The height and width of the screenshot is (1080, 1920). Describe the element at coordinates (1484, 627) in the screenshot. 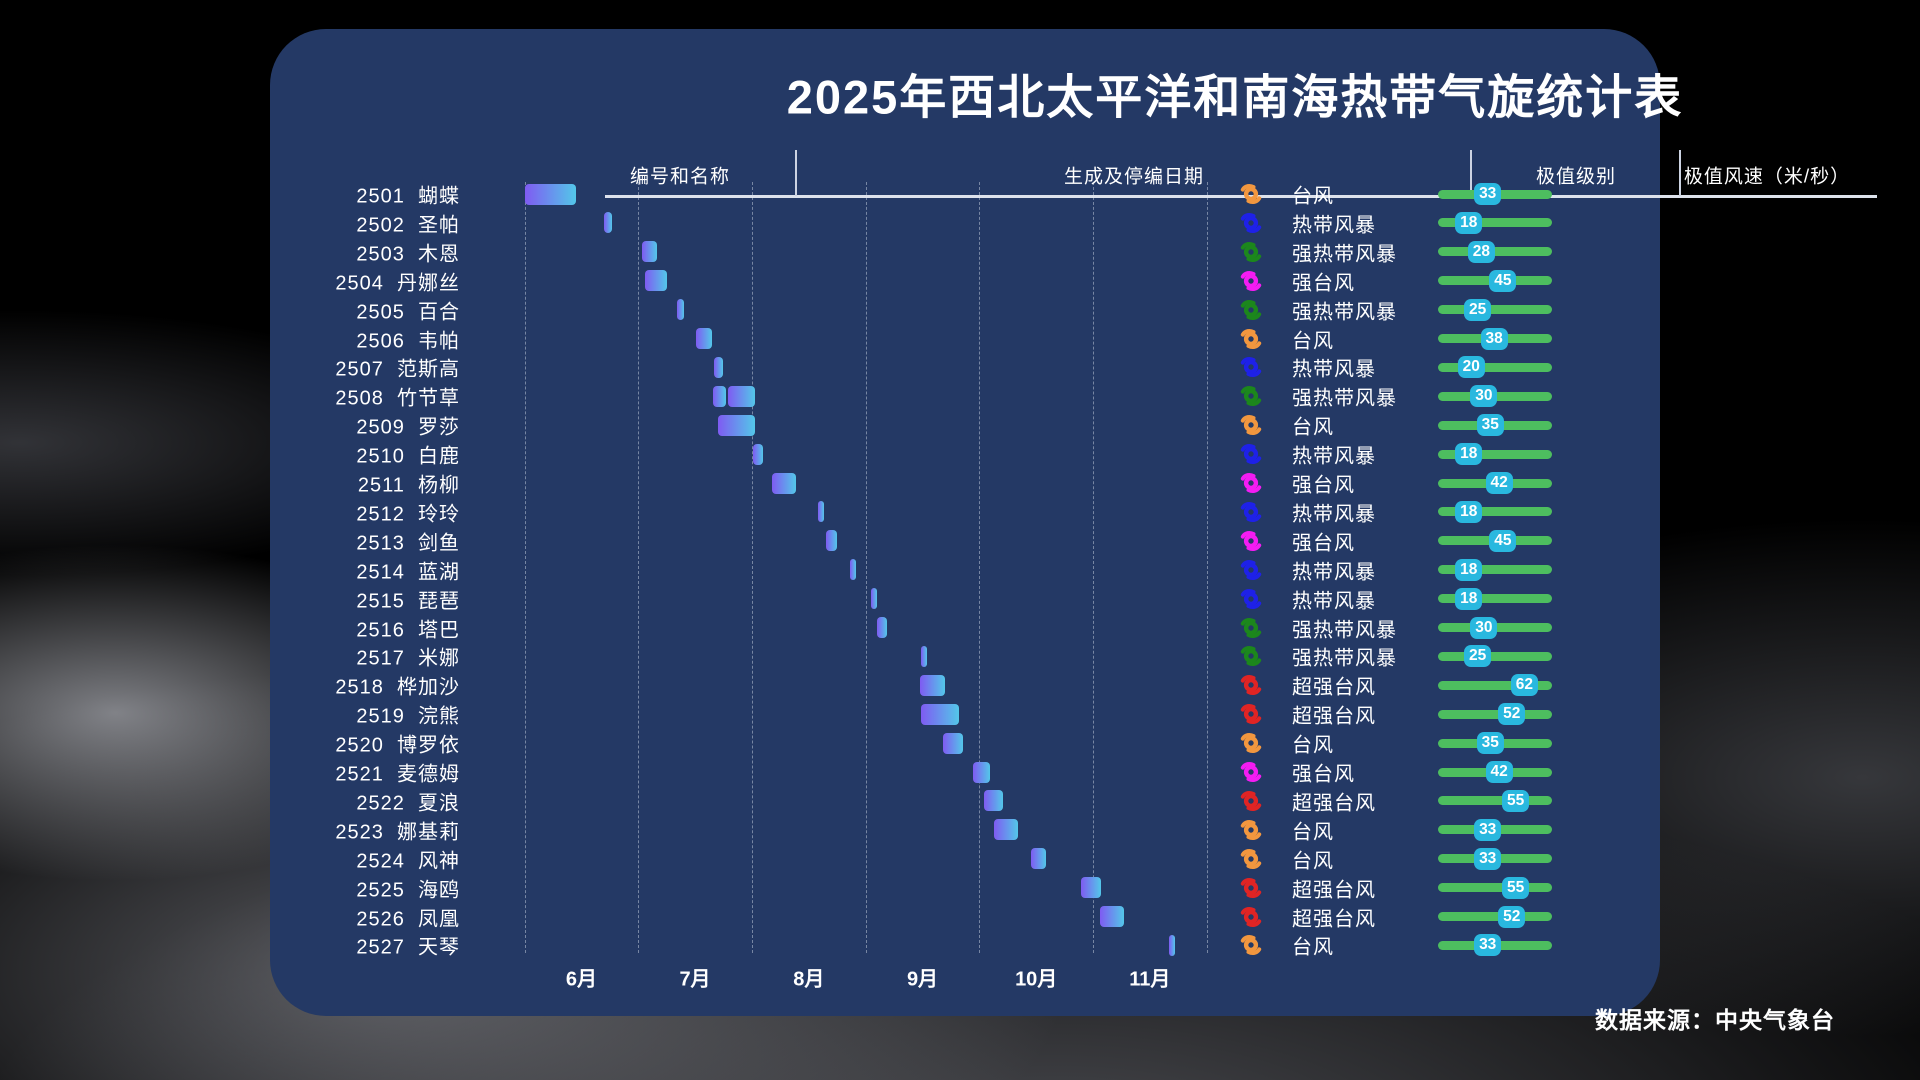

I see `wind-speed-value: 30` at that location.